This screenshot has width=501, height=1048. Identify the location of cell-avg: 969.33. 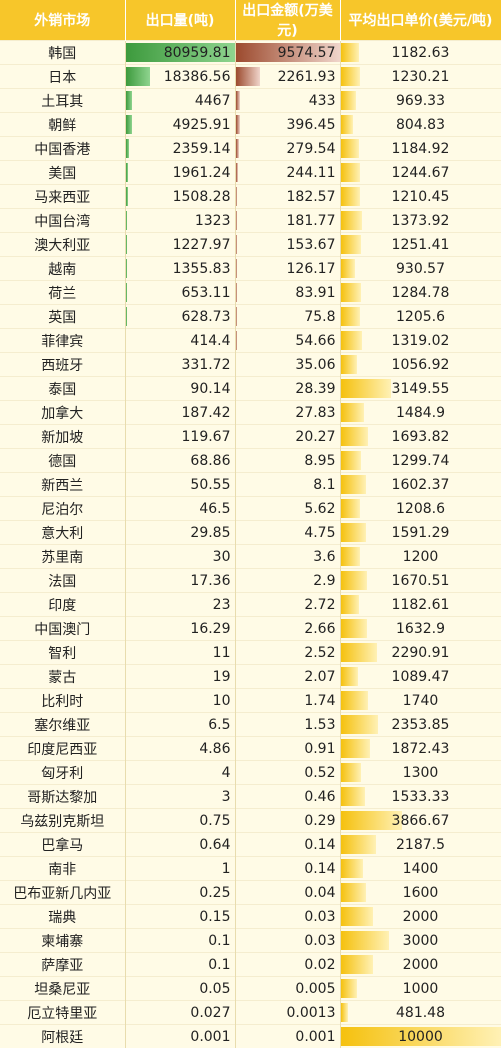
(420, 101).